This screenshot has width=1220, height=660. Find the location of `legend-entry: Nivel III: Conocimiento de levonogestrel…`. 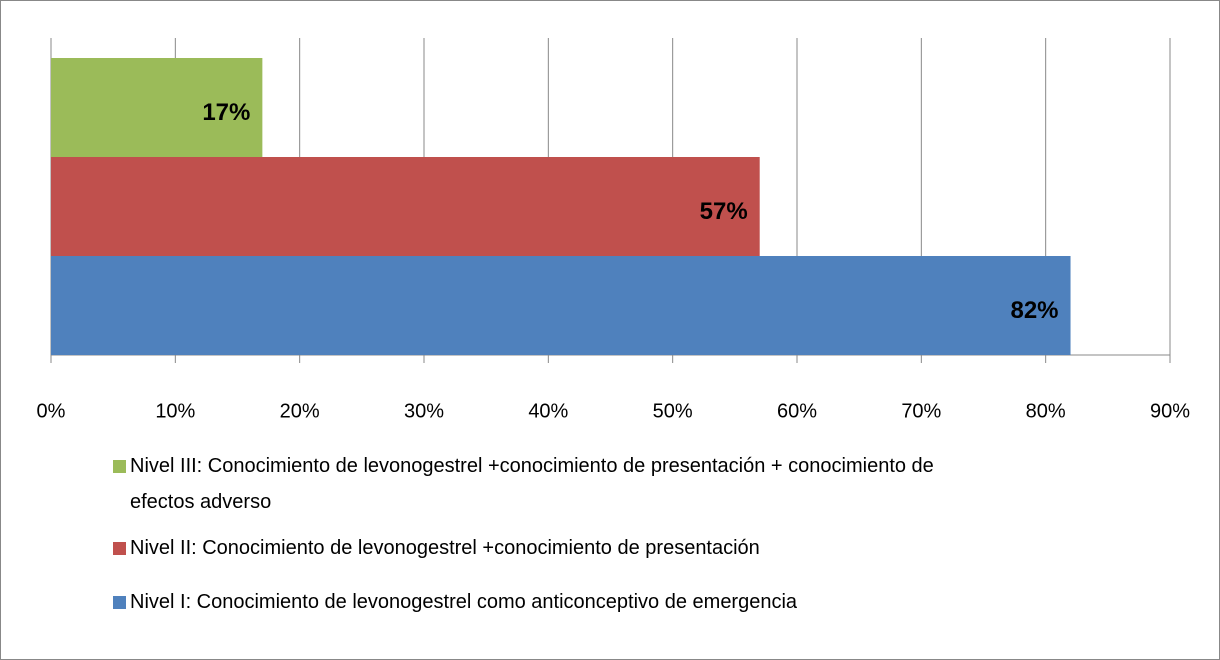

legend-entry: Nivel III: Conocimiento de levonogestrel… is located at coordinates (548, 484).